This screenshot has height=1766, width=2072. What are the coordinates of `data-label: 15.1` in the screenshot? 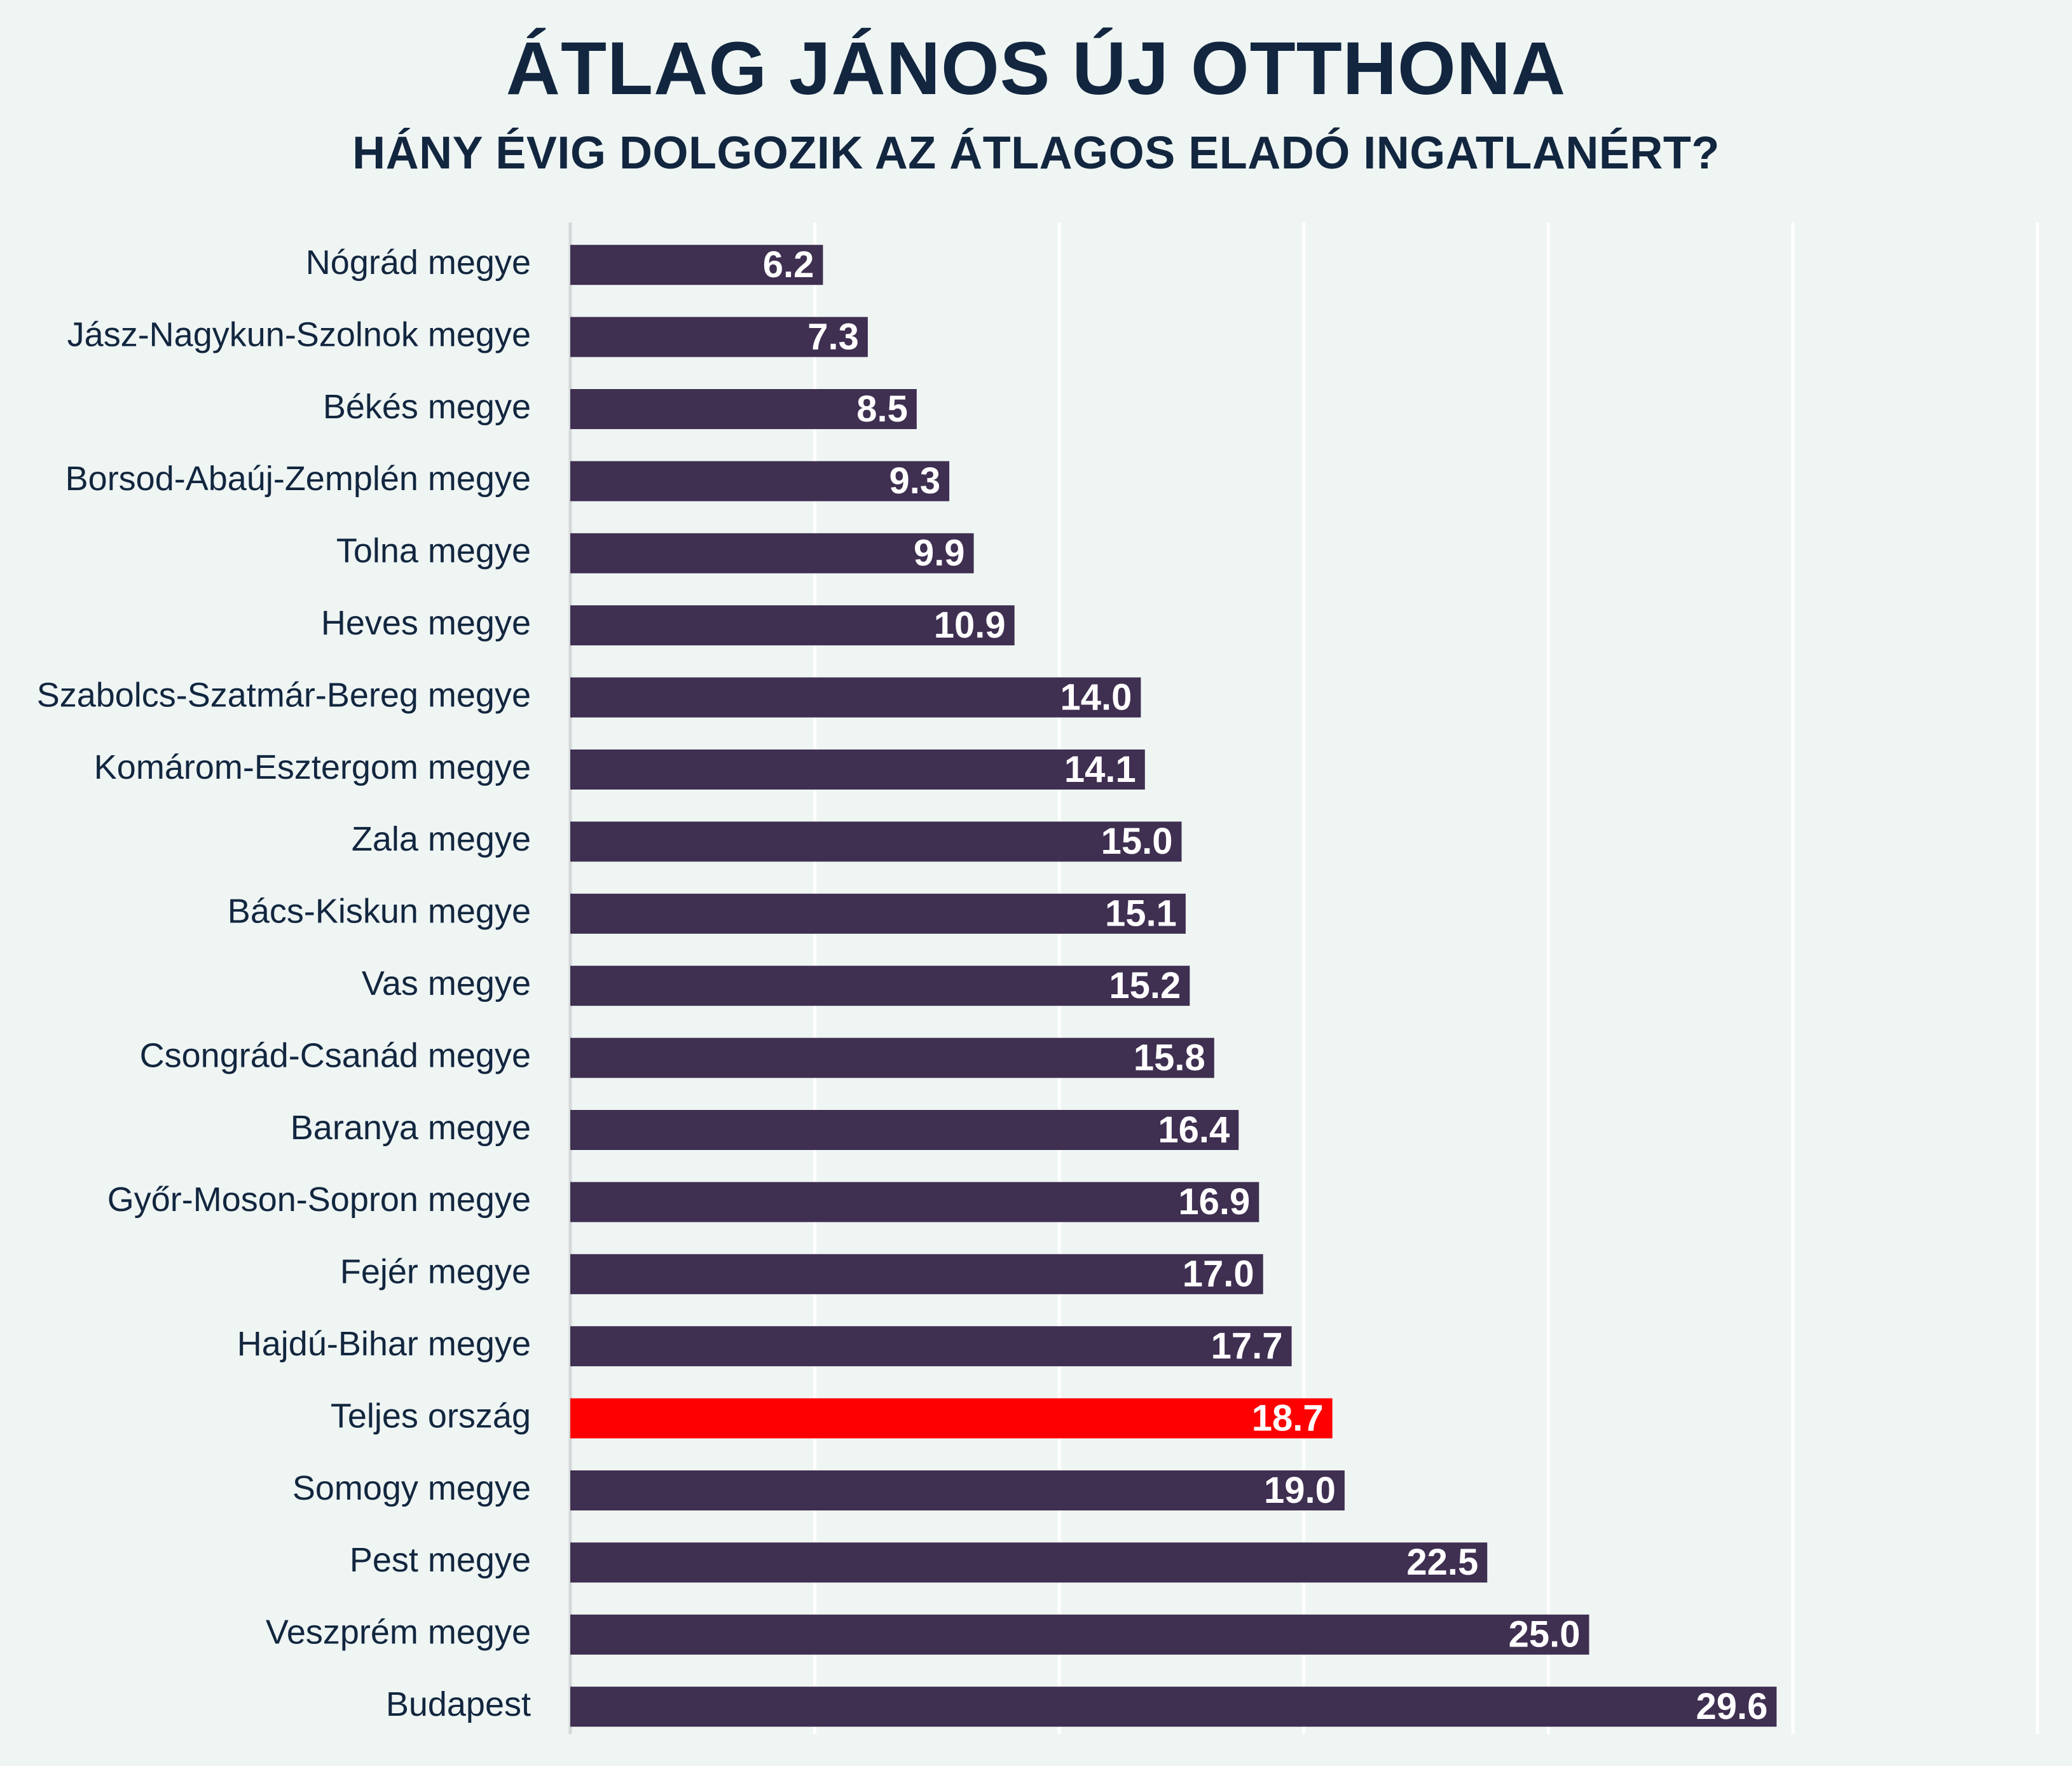 It's located at (1141, 914).